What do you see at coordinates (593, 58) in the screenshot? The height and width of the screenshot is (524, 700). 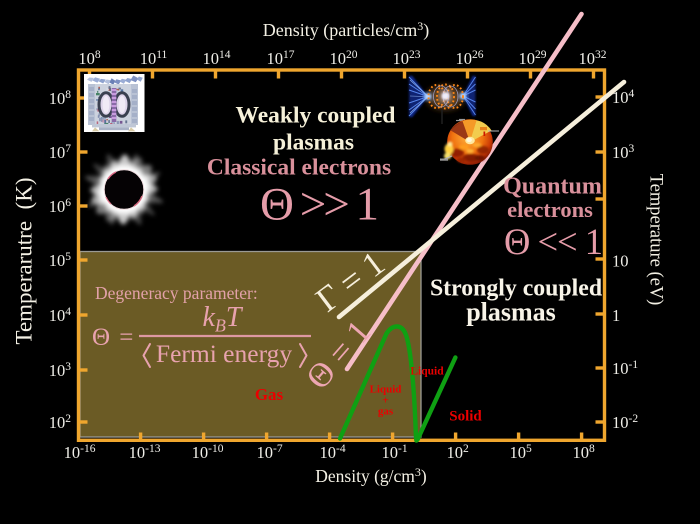 I see `svg-text: 10³²` at bounding box center [593, 58].